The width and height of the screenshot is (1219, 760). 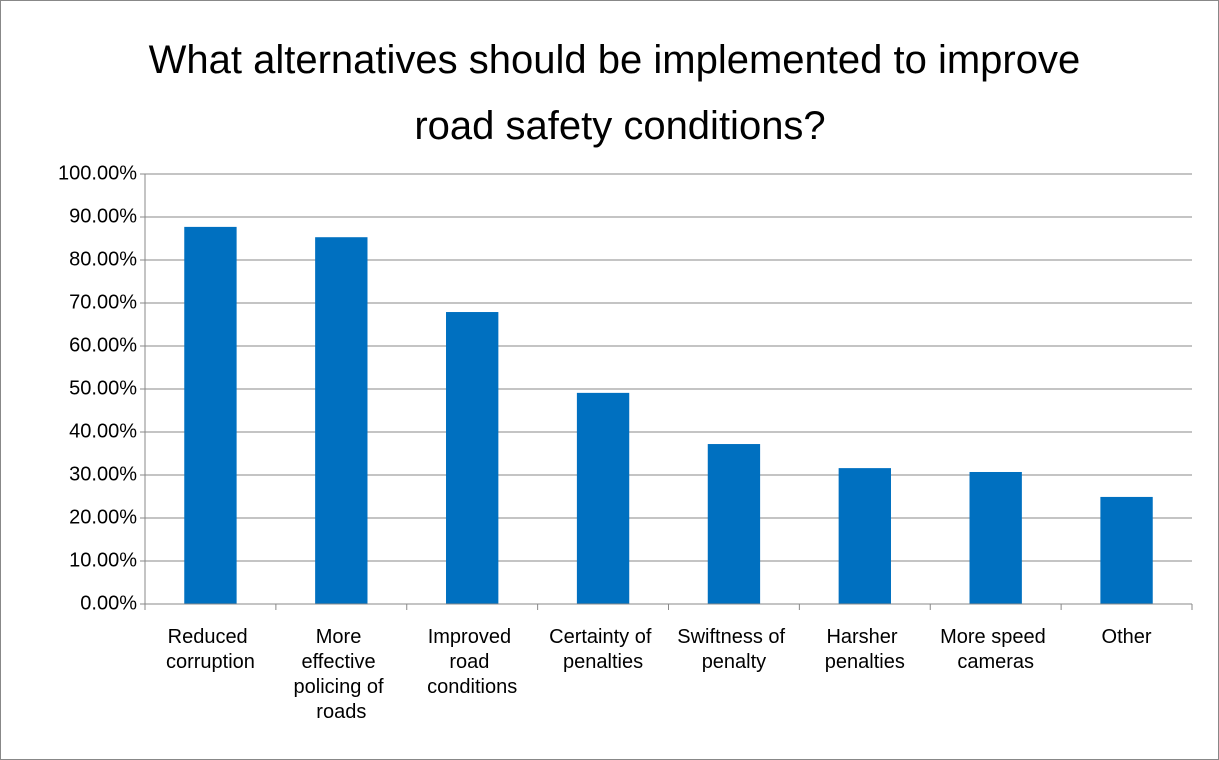 I want to click on x-tick-label: More effective policing of roads, so click(x=342, y=674).